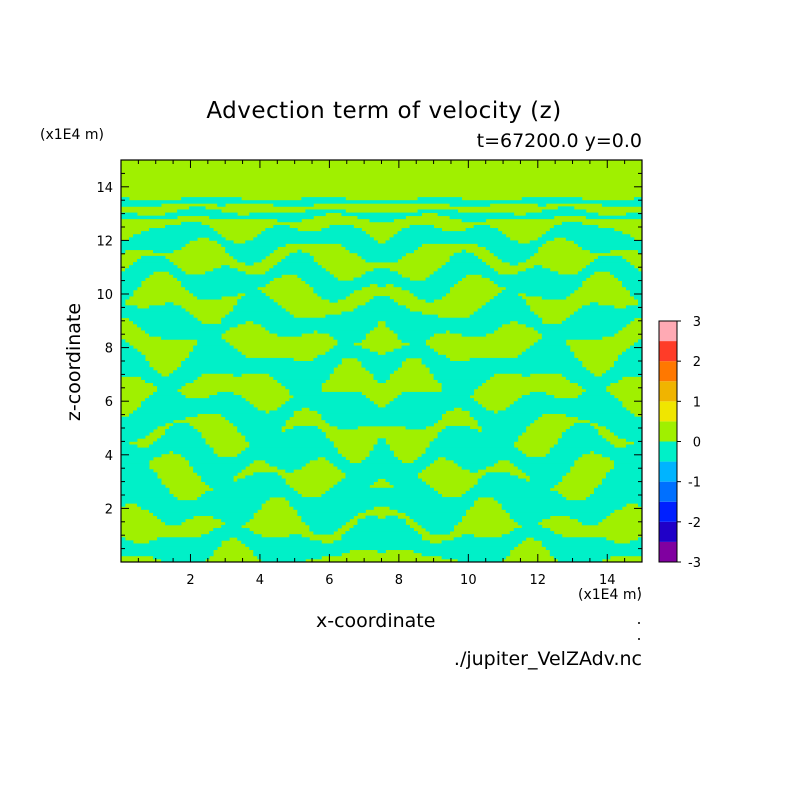  I want to click on x-tick-label: 2, so click(190, 580).